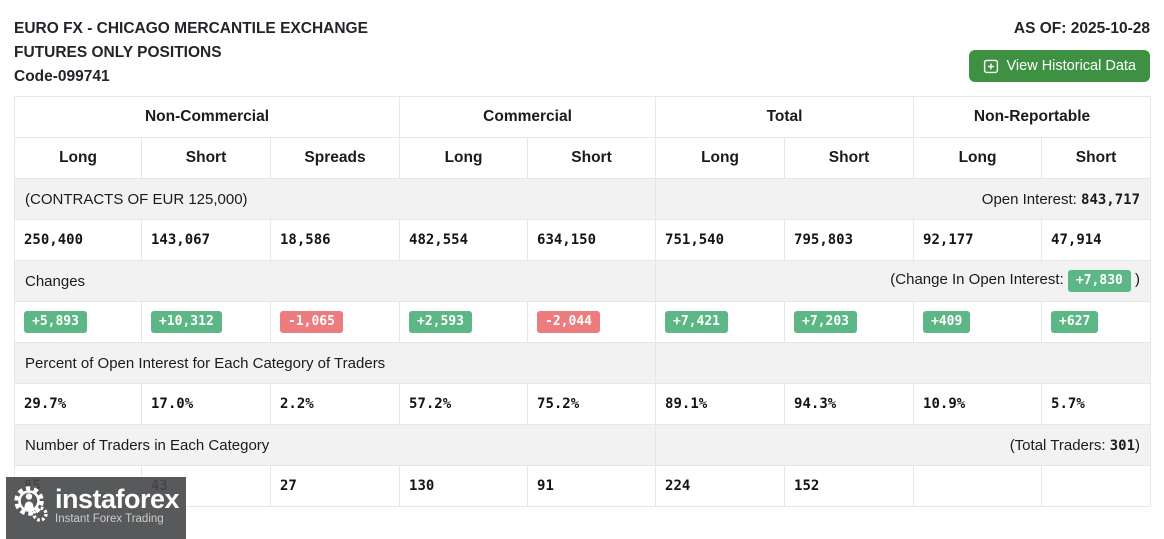 Image resolution: width=1164 pixels, height=539 pixels. I want to click on percent-band-spacer, so click(903, 363).